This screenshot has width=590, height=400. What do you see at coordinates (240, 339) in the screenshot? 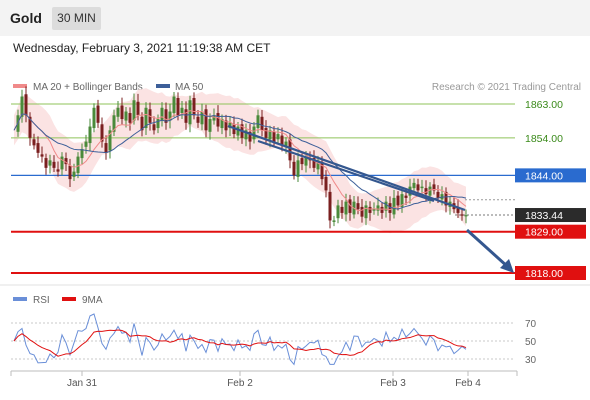
I see `rsi-line` at bounding box center [240, 339].